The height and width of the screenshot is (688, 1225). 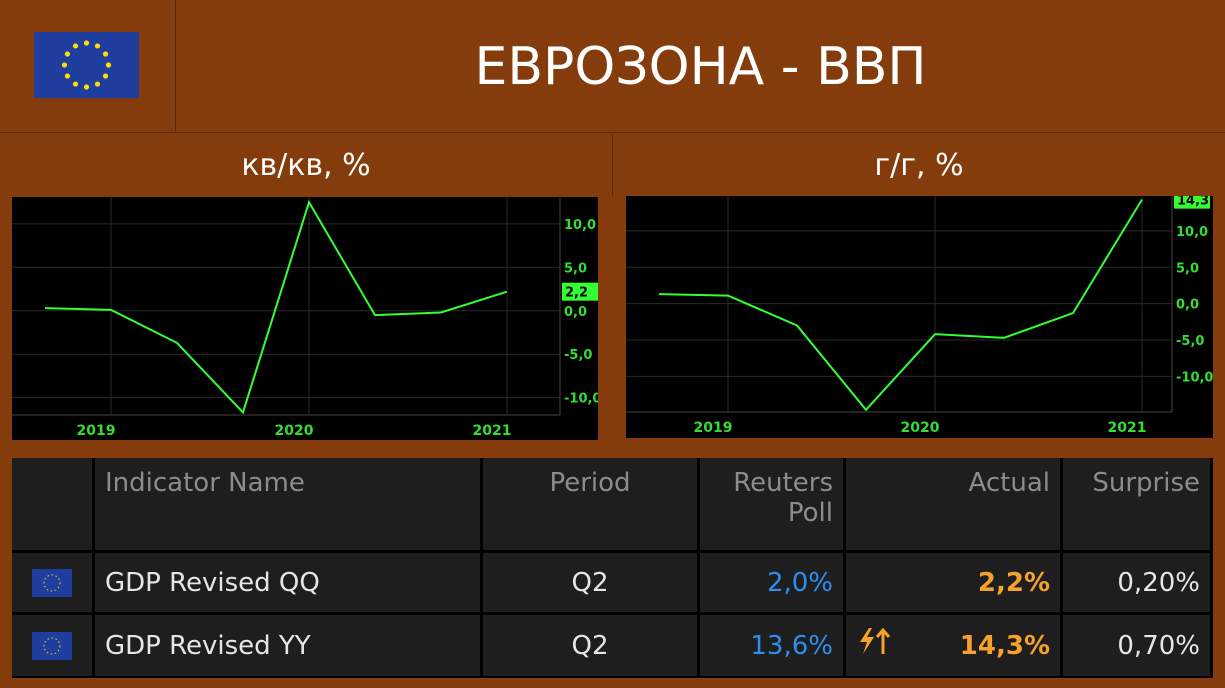 I want to click on value-tag-label: 14,3, so click(x=1193, y=202).